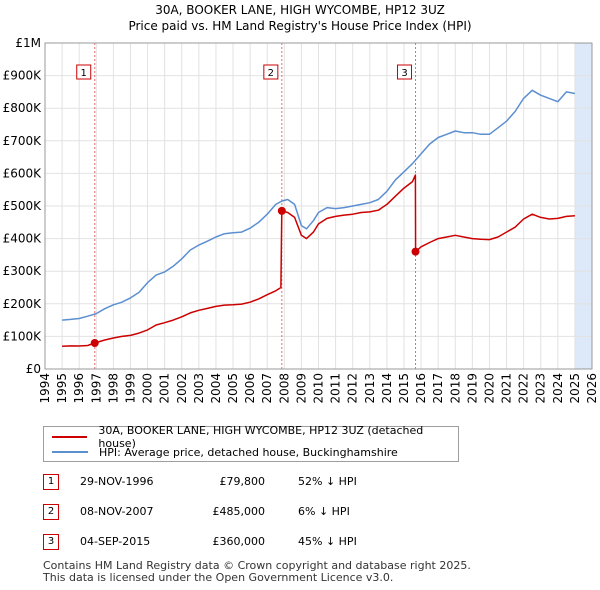 The width and height of the screenshot is (600, 590). Describe the element at coordinates (23, 173) in the screenshot. I see `y-tick-label: £600K` at that location.